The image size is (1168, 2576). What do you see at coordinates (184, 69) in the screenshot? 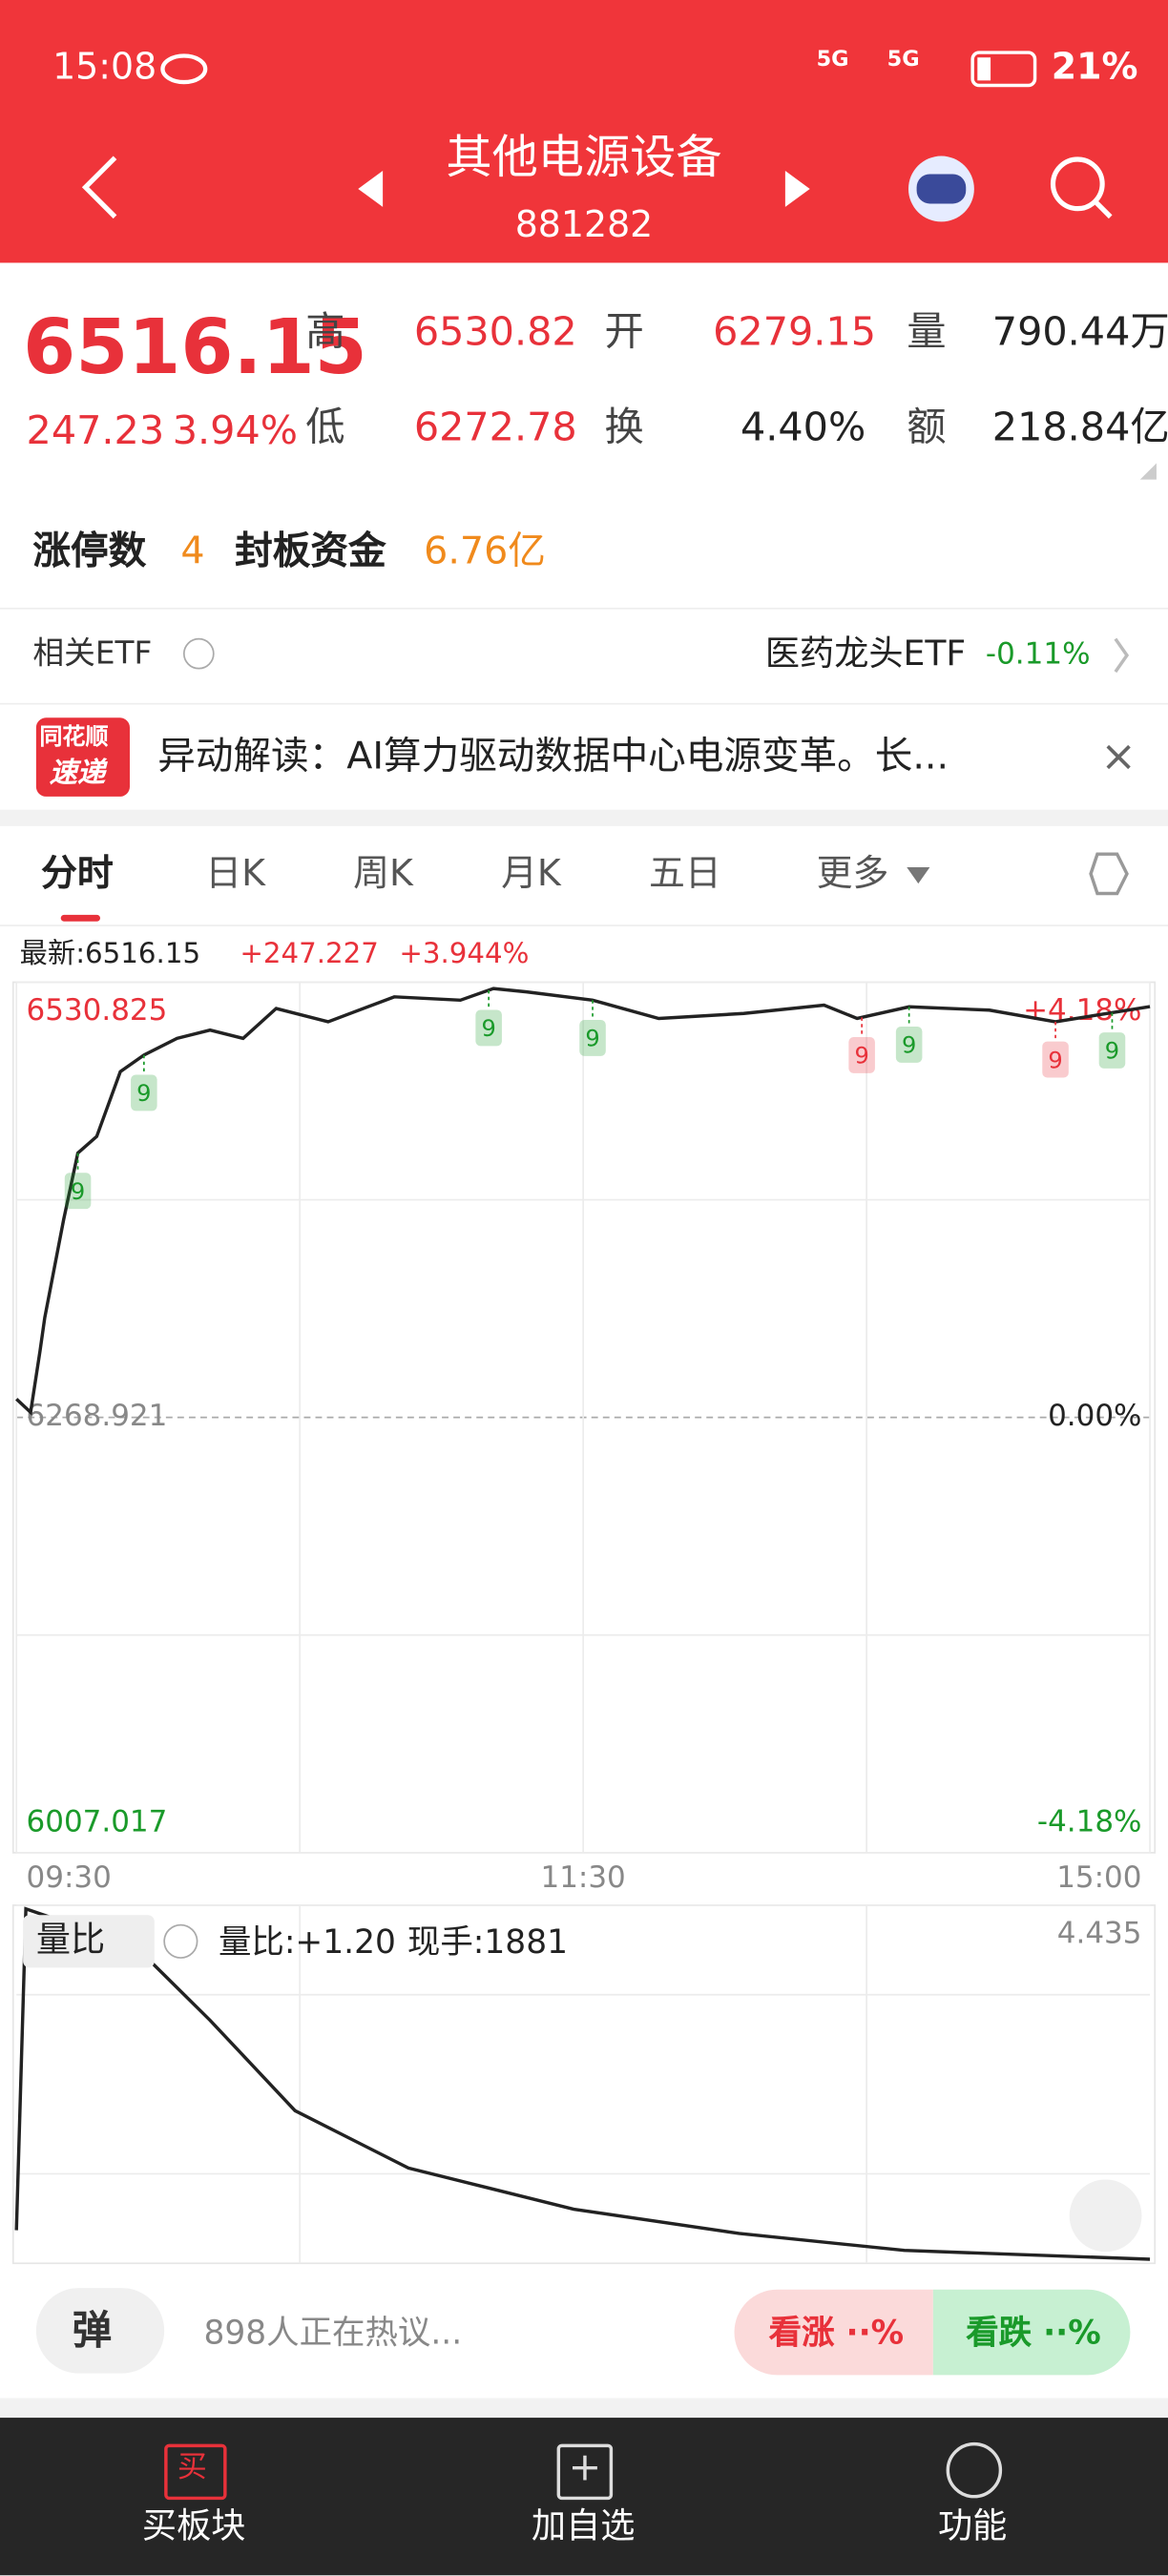
I see `eye` at bounding box center [184, 69].